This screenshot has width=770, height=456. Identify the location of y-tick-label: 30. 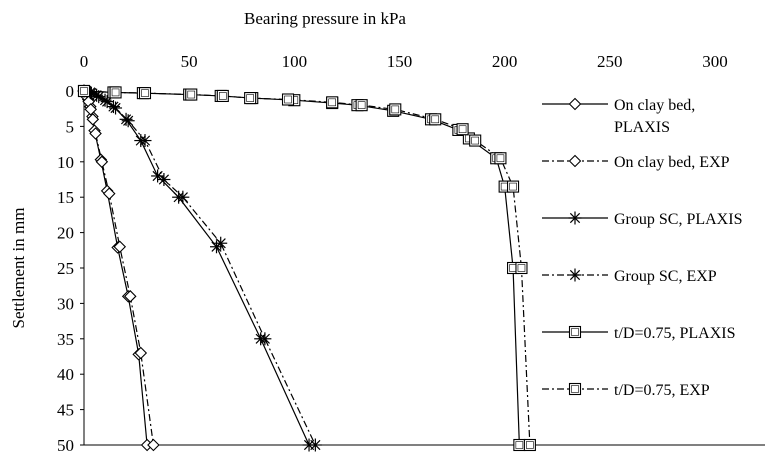
(65, 303).